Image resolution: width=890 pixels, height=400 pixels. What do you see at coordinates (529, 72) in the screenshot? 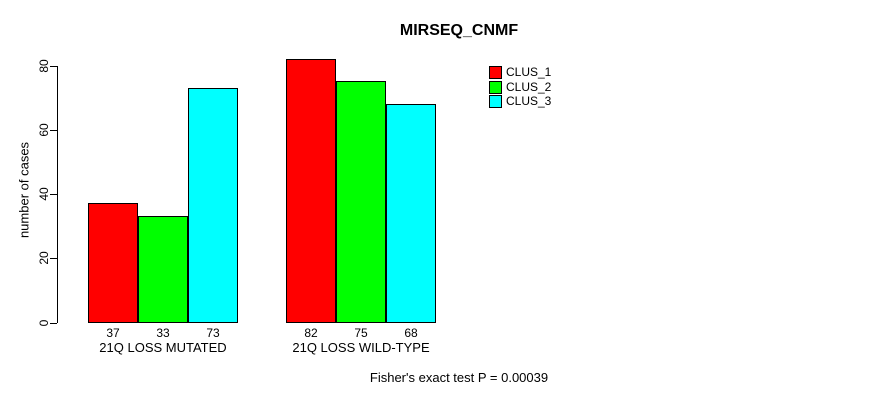
I see `legend-label: CLUS_1` at bounding box center [529, 72].